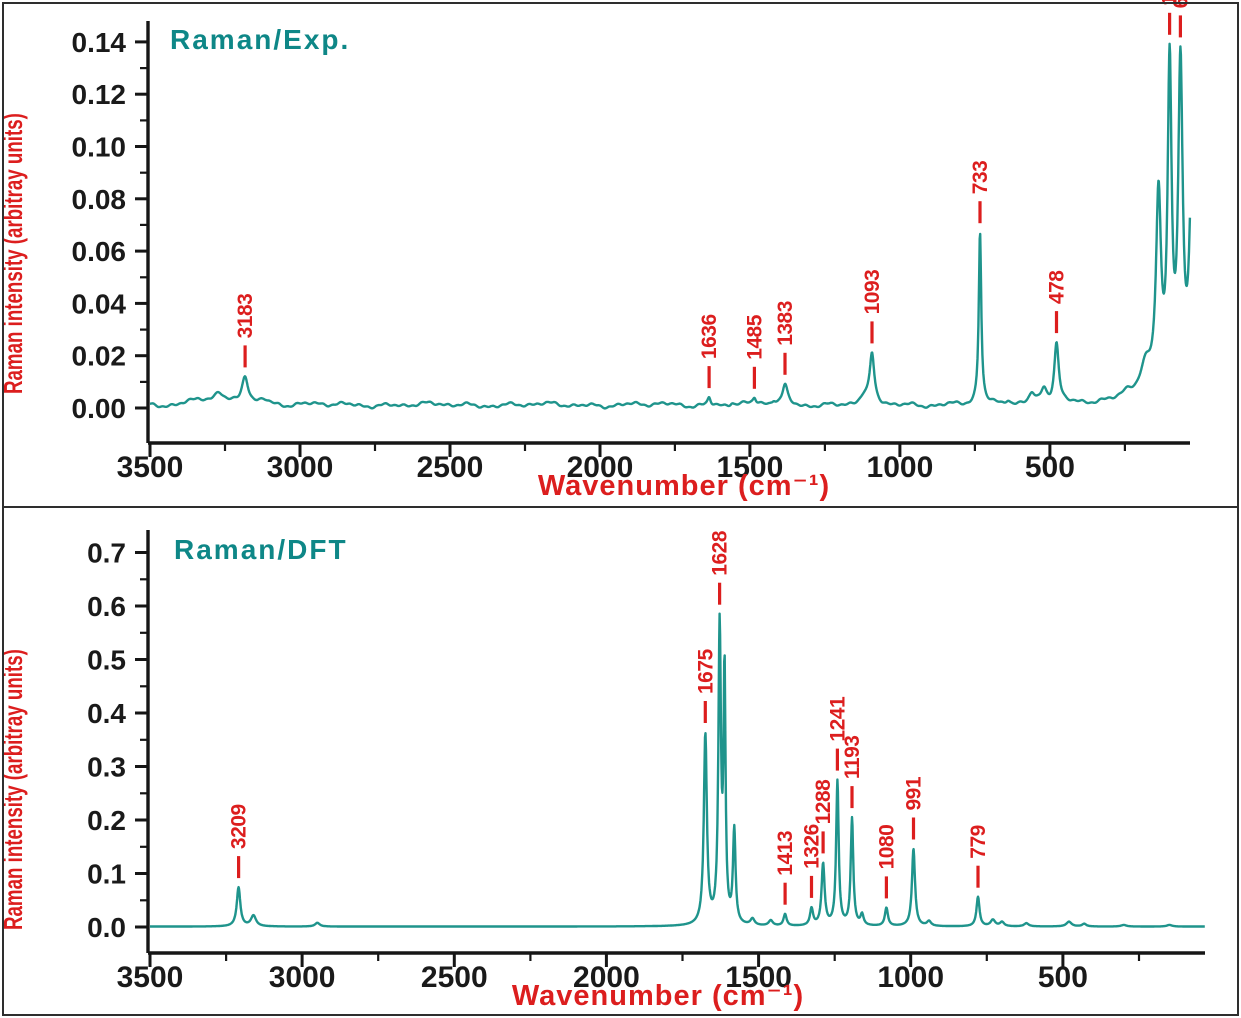 The width and height of the screenshot is (1241, 1018). Describe the element at coordinates (106, 713) in the screenshot. I see `svg-text: 0.4` at that location.